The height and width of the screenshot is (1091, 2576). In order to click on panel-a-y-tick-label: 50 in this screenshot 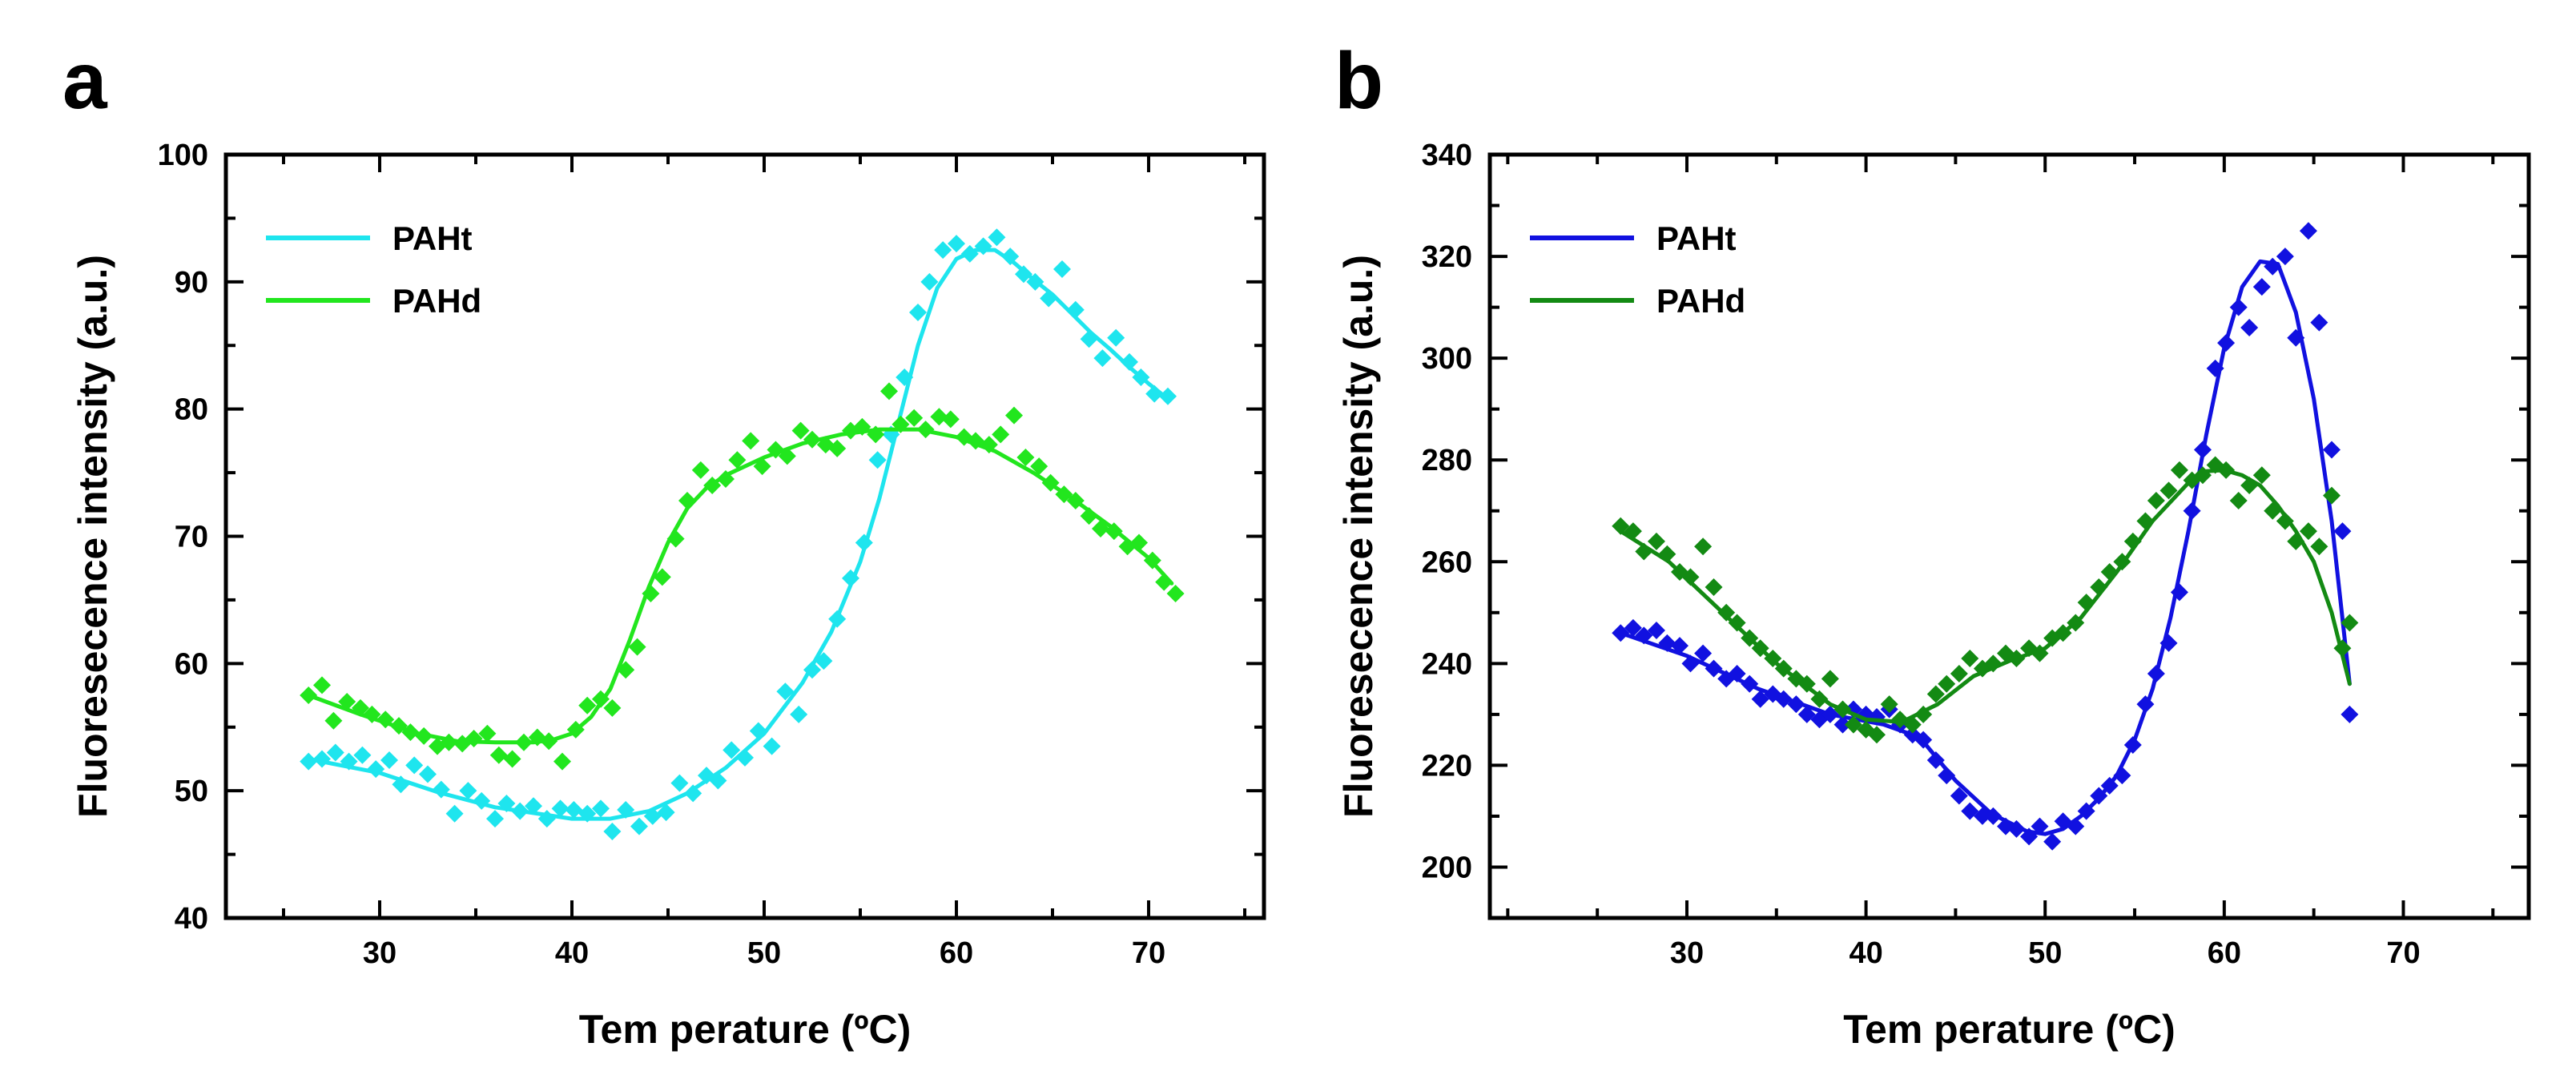, I will do `click(191, 791)`.